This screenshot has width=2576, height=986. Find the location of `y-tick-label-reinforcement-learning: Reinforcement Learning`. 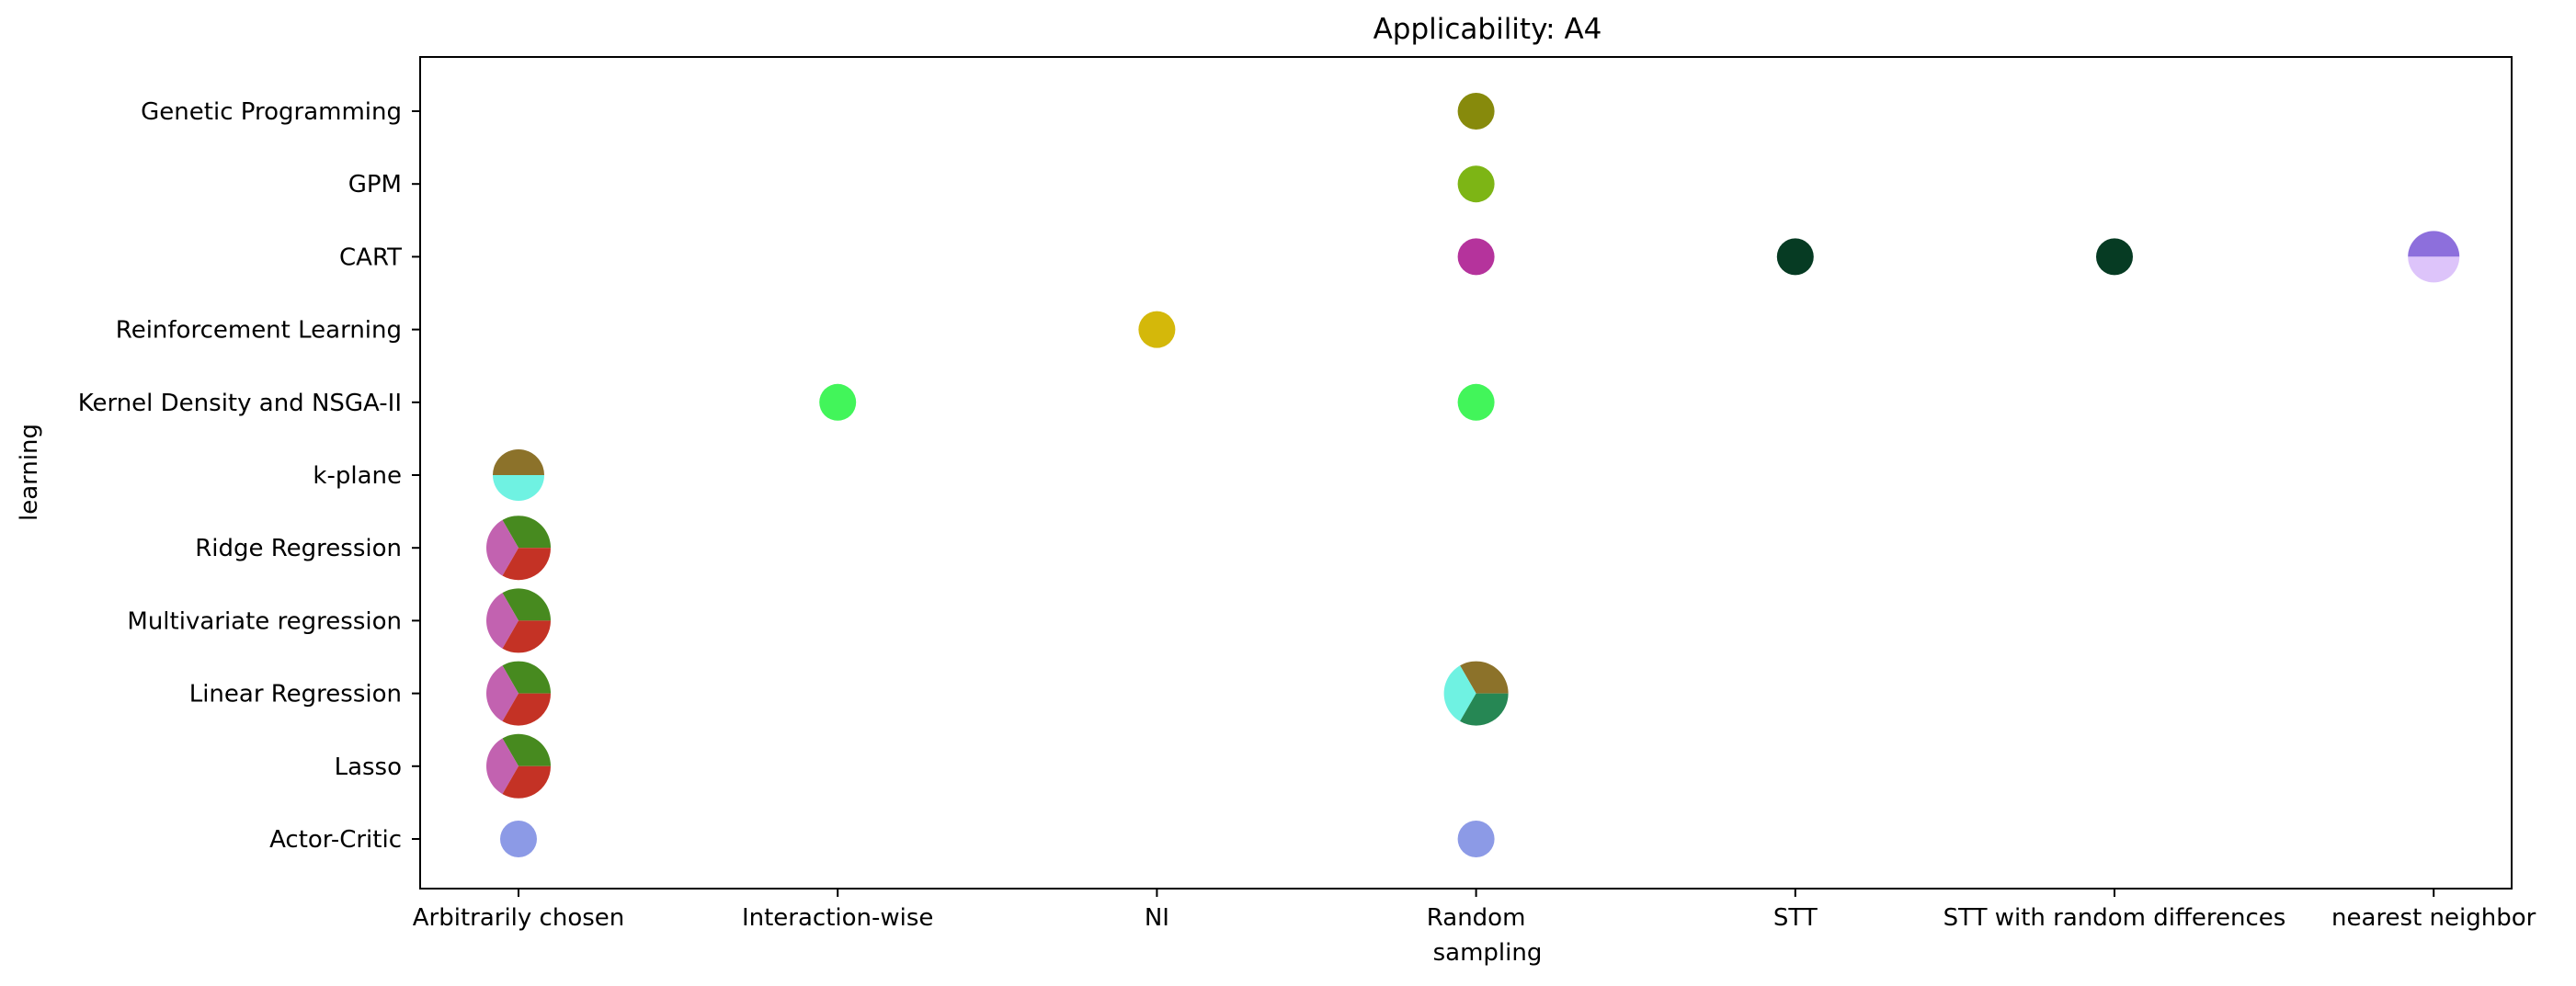

y-tick-label-reinforcement-learning: Reinforcement Learning is located at coordinates (259, 331).